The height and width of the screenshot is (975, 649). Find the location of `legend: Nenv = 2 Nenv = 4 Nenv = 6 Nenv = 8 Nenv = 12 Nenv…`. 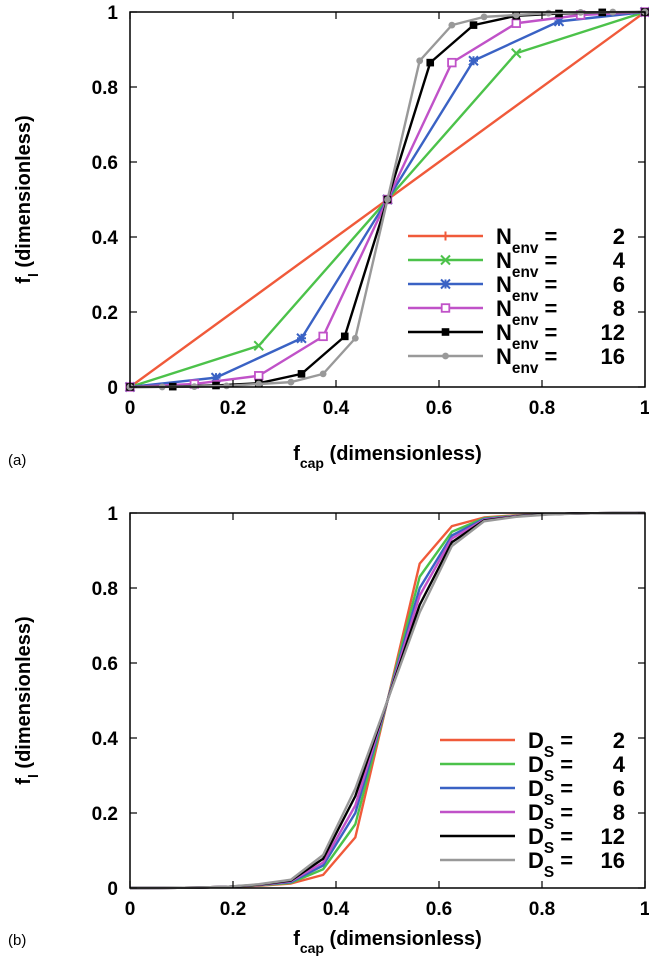

legend: Nenv = 2 Nenv = 4 Nenv = 6 Nenv = 8 Nenv = 12 Nenv… is located at coordinates (517, 300).